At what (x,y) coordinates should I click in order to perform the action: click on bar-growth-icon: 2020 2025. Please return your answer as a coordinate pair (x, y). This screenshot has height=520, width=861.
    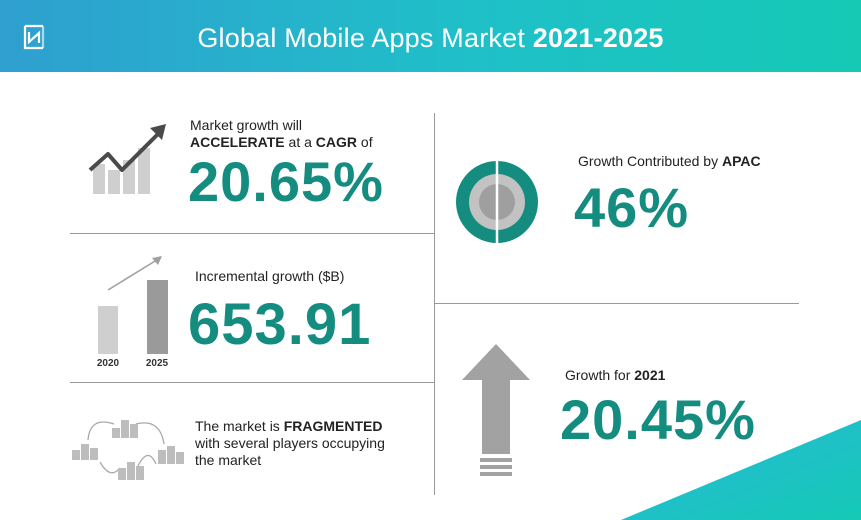
    Looking at the image, I should click on (133, 312).